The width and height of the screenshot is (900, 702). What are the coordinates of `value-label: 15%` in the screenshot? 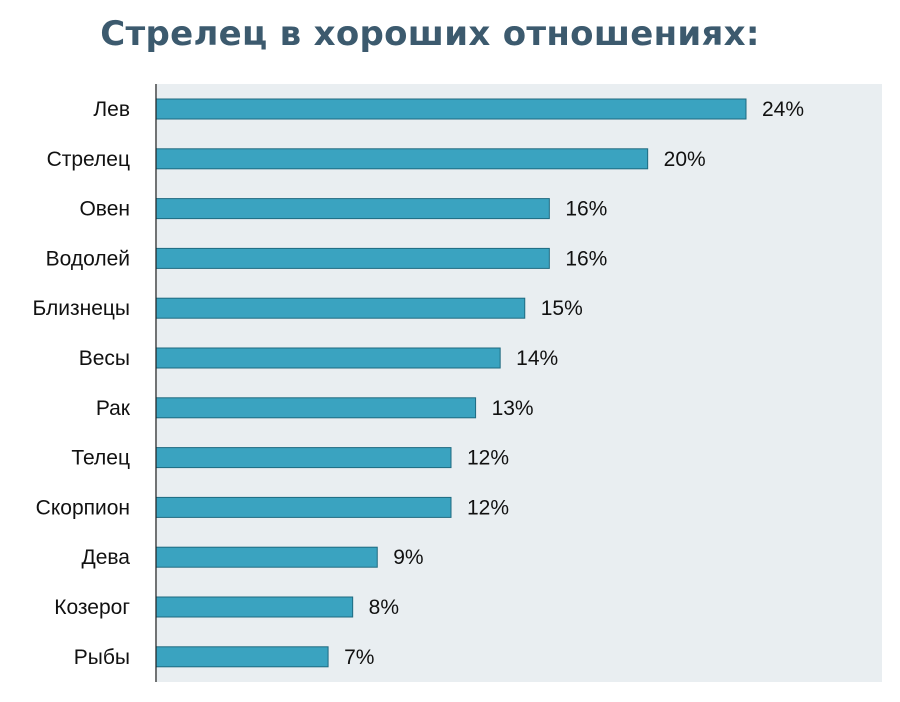 It's located at (562, 308).